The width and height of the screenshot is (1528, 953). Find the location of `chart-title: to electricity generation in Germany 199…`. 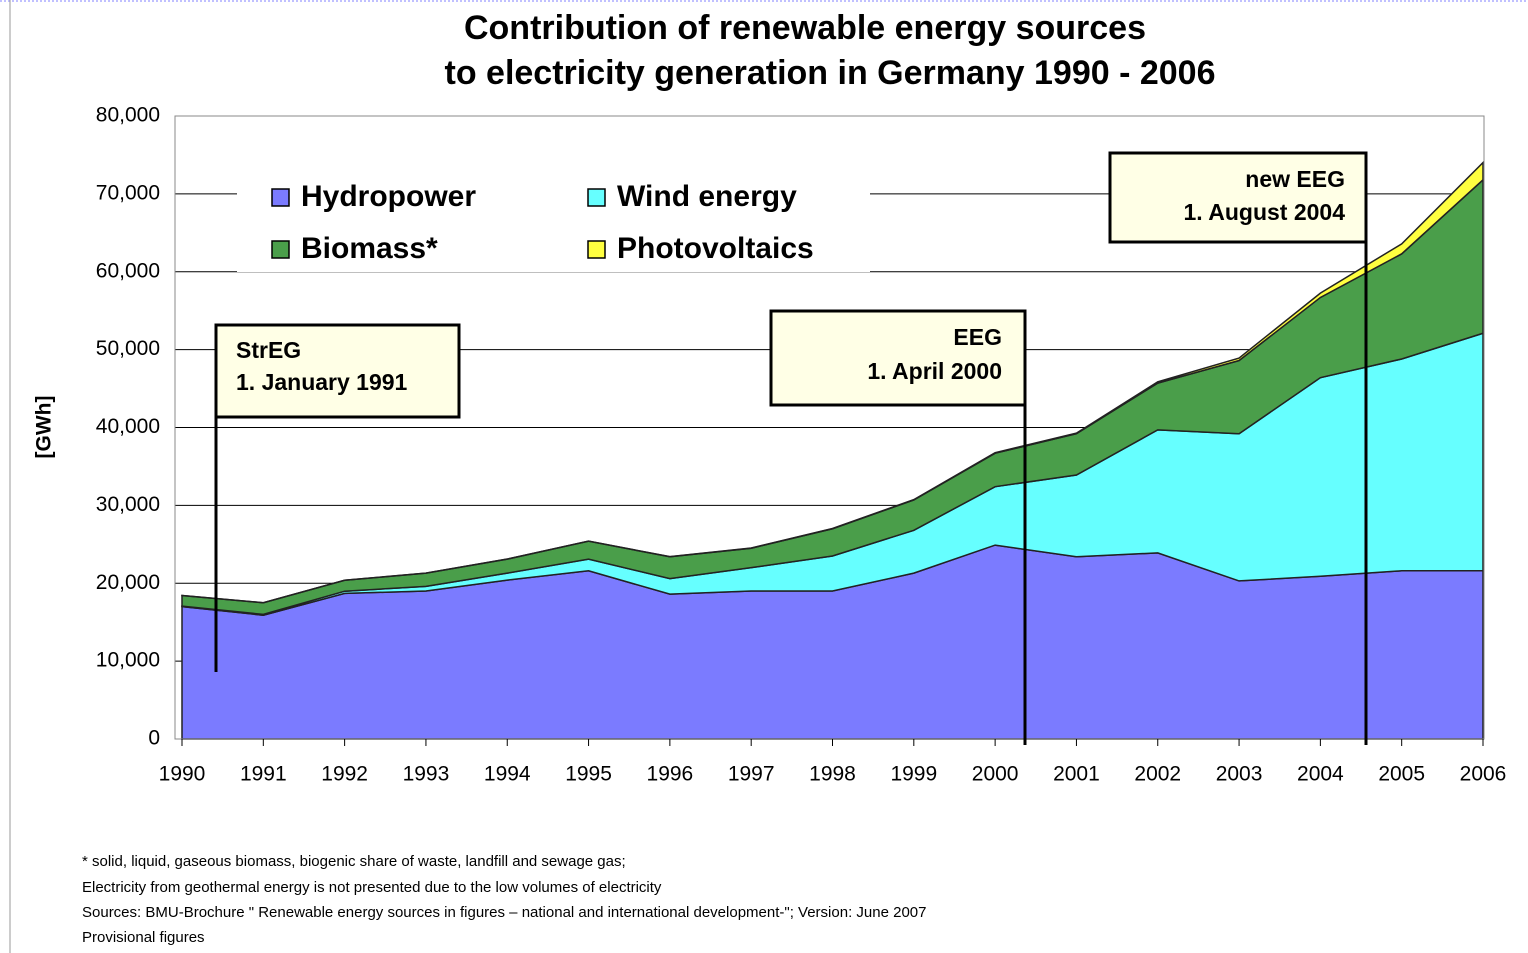

chart-title: to electricity generation in Germany 199… is located at coordinates (830, 73).